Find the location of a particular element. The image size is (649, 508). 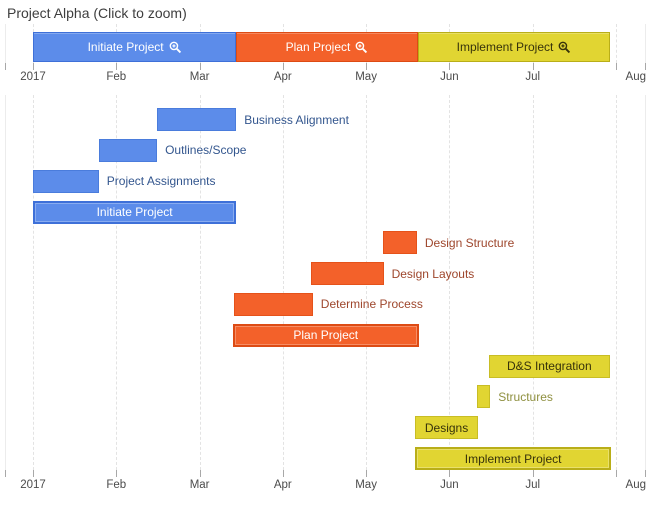

overview-task-initiate-project: Initiate Project is located at coordinates (135, 47).